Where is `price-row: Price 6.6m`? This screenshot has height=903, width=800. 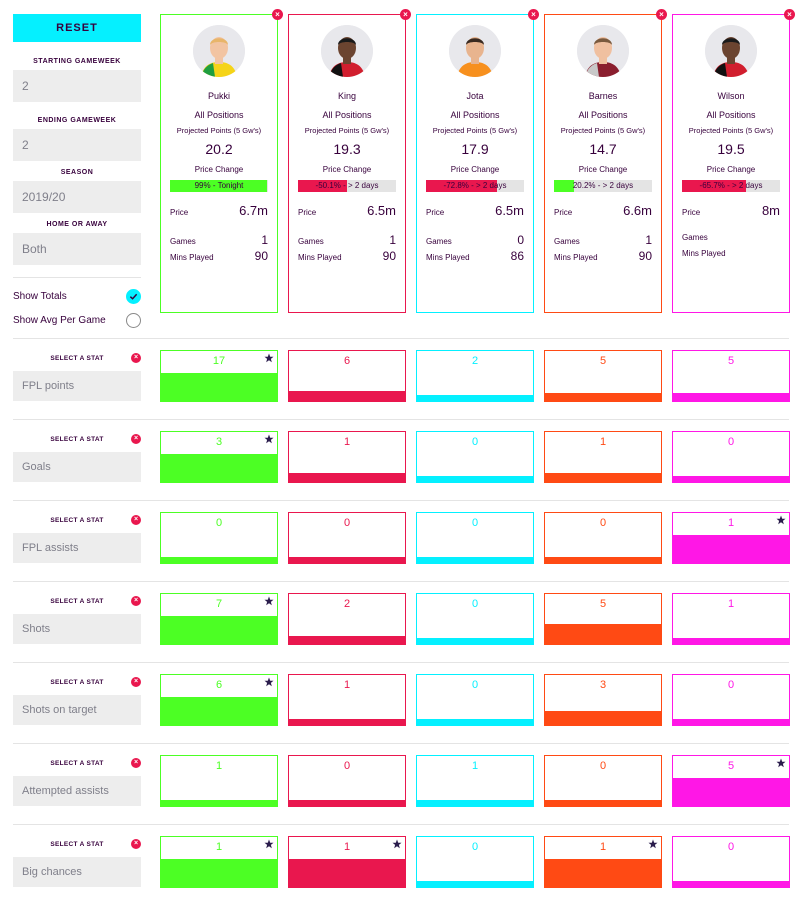
price-row: Price 6.6m is located at coordinates (603, 210).